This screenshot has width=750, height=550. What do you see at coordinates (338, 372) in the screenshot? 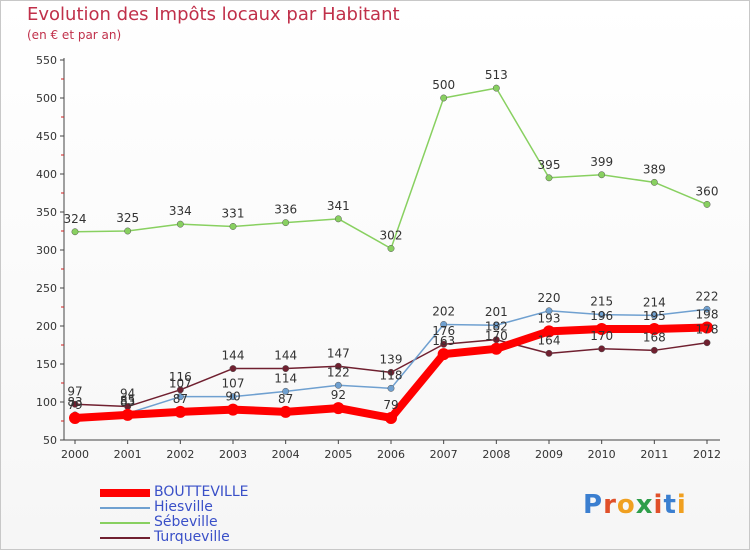
I see `data-label: 122` at bounding box center [338, 372].